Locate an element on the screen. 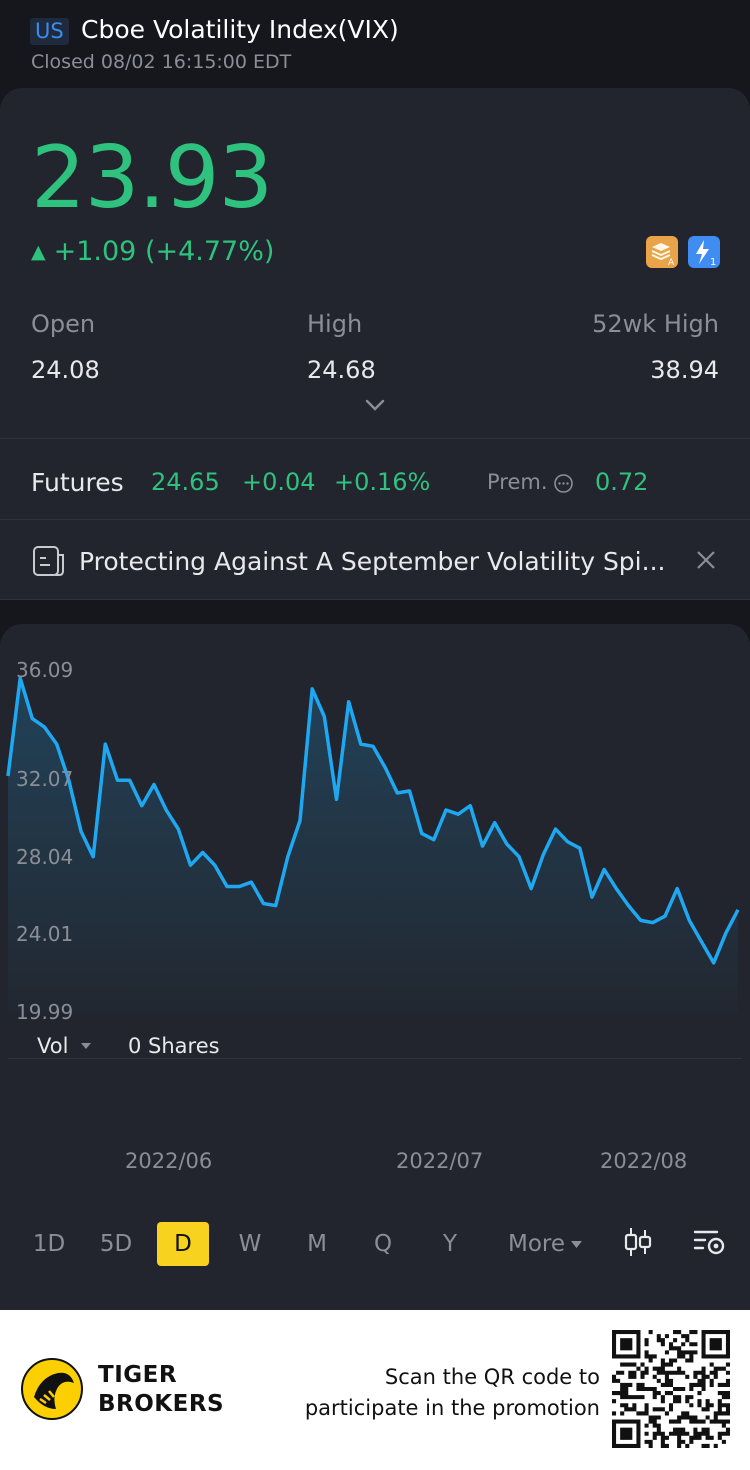 Image resolution: width=750 pixels, height=1470 pixels. y-tick-label: 32.07 is located at coordinates (45, 779).